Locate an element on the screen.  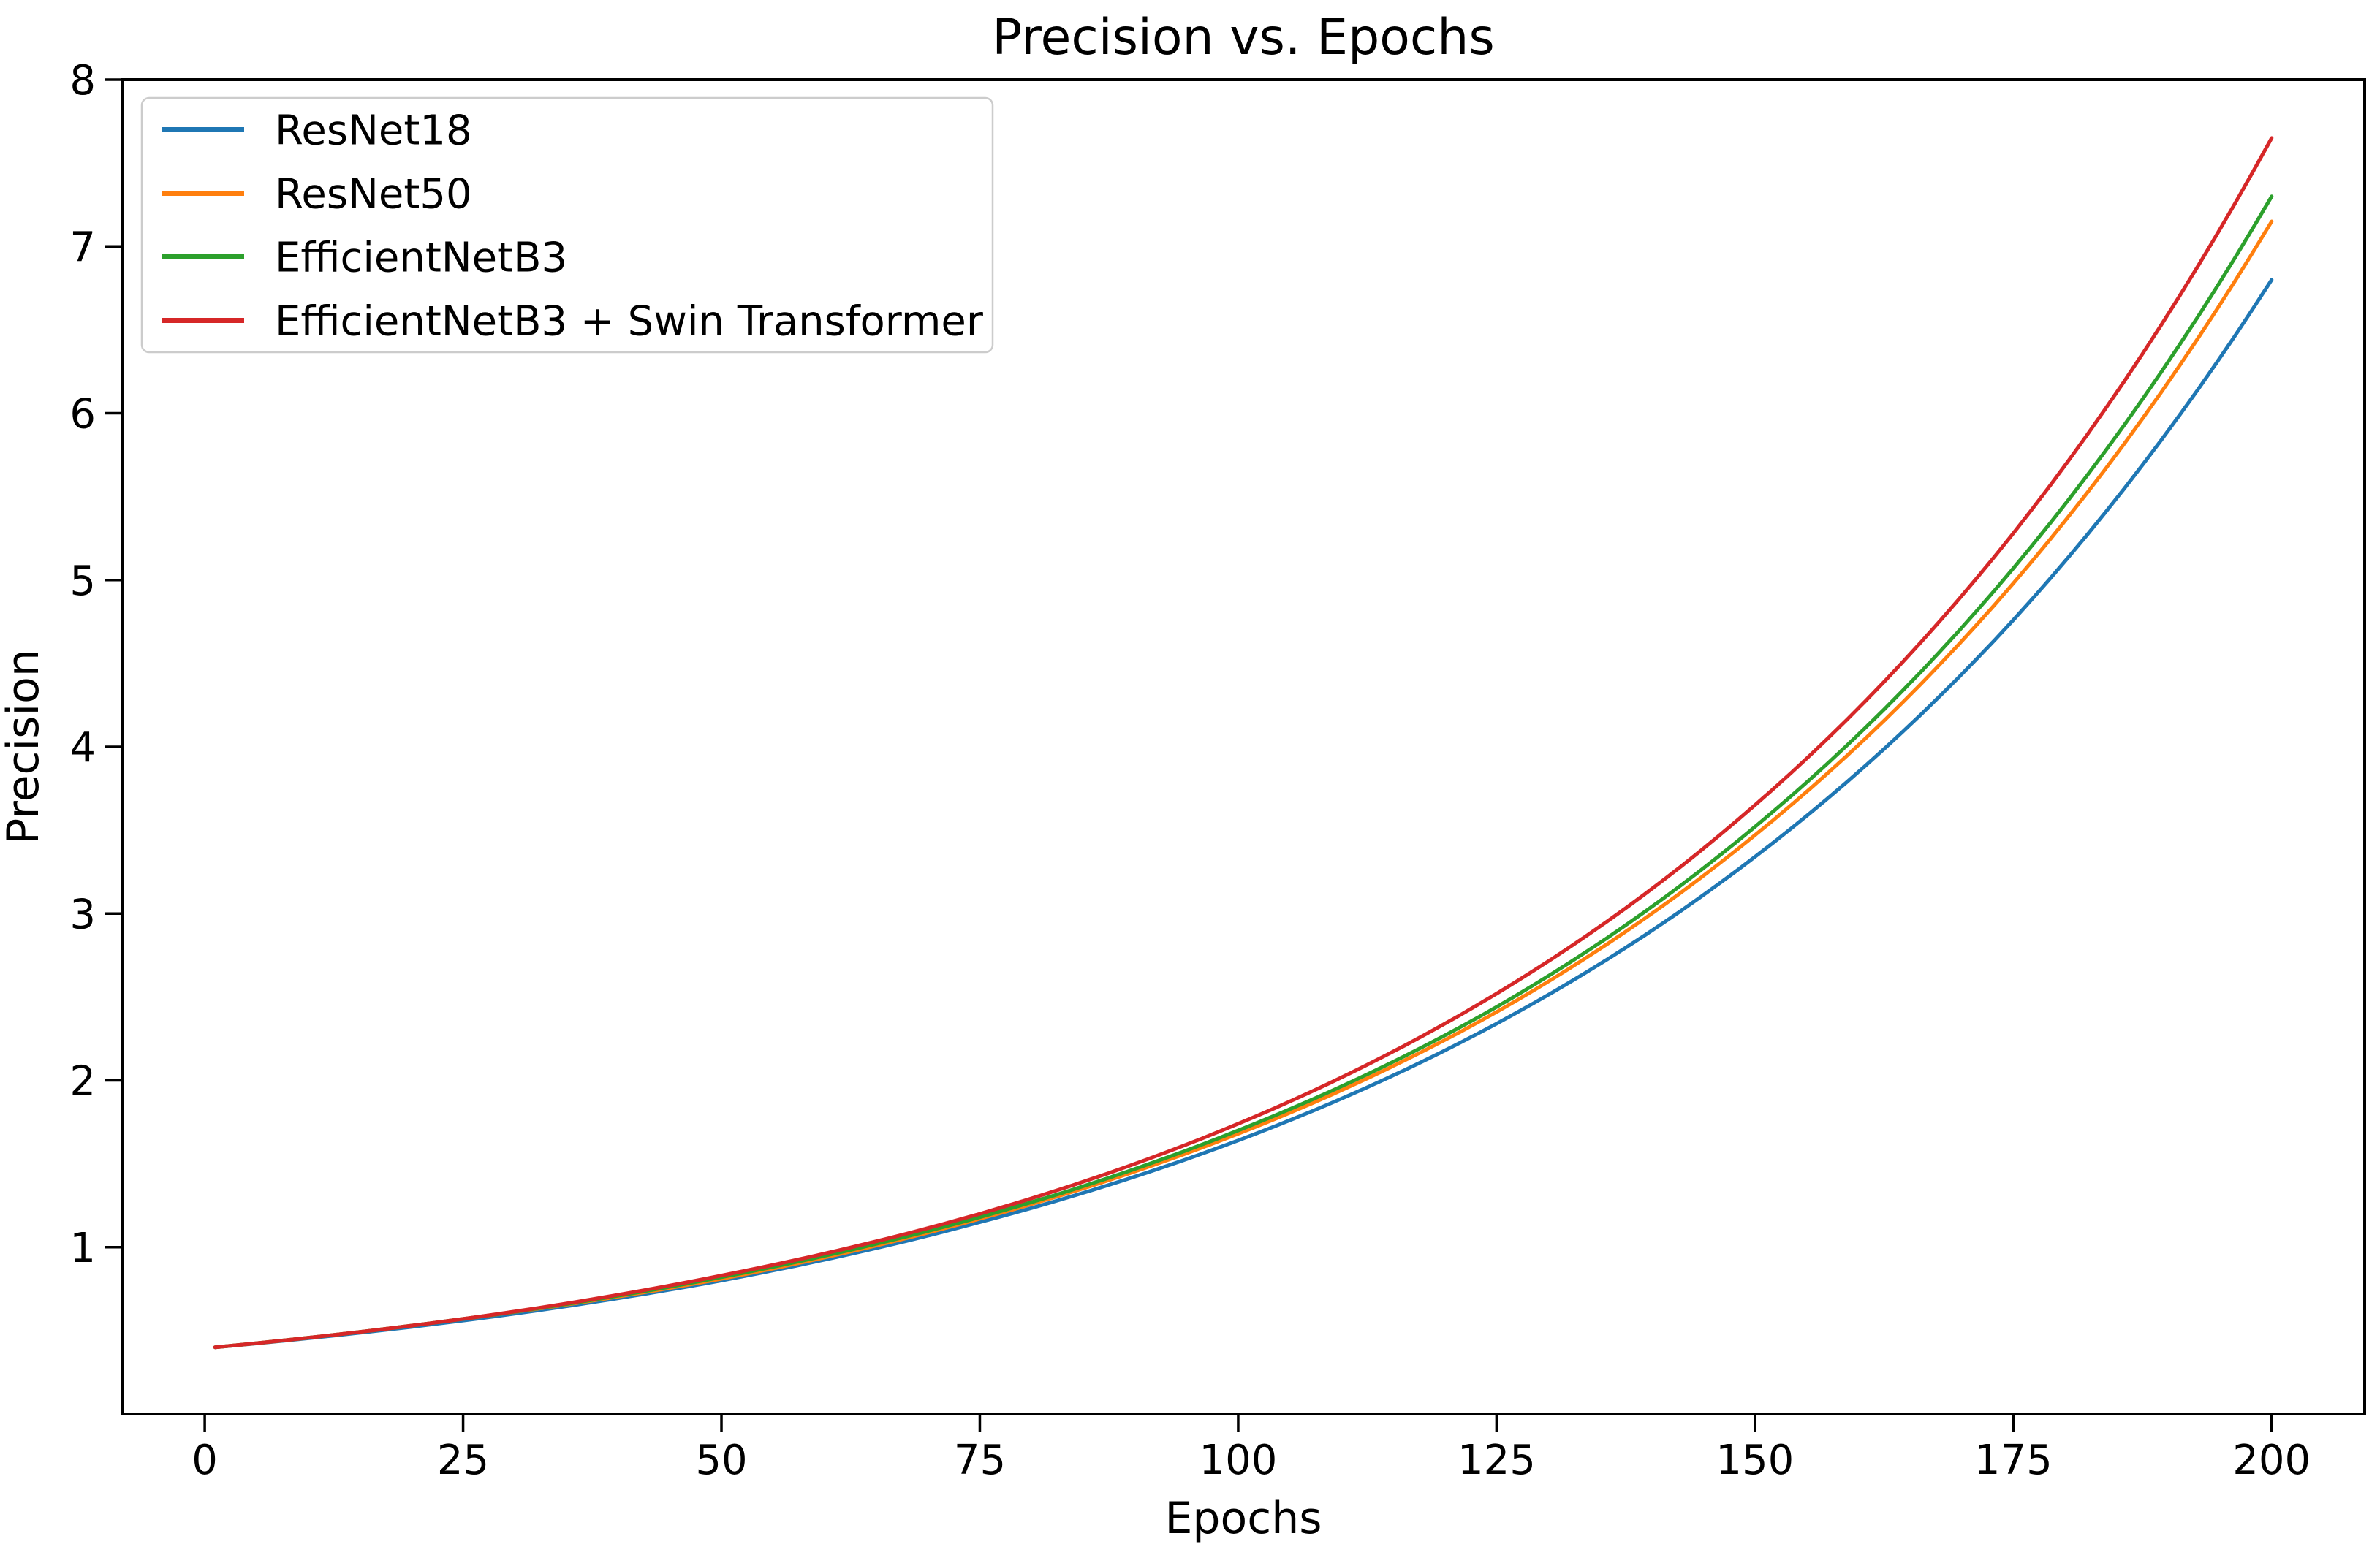
legend-item: ResNet18 is located at coordinates (317, 131).